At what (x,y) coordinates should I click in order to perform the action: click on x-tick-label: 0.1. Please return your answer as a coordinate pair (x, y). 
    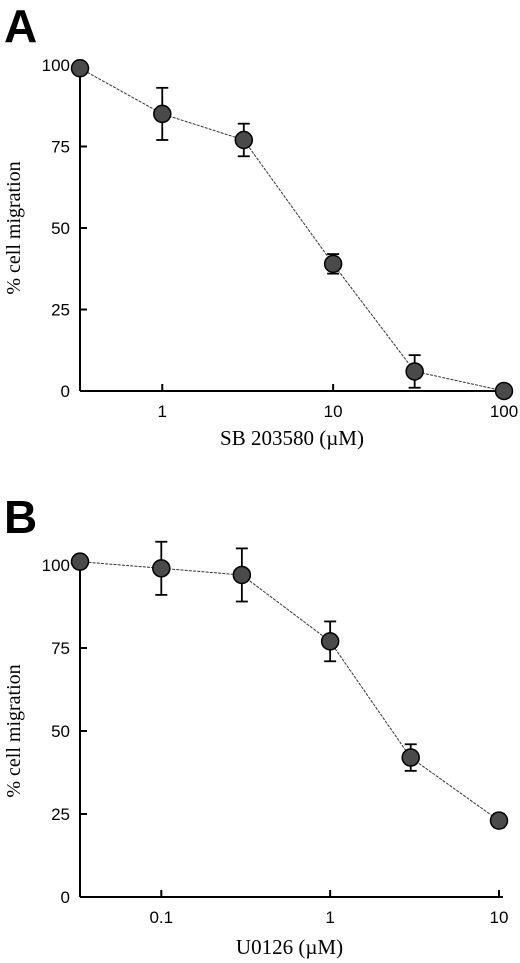
    Looking at the image, I should click on (161, 917).